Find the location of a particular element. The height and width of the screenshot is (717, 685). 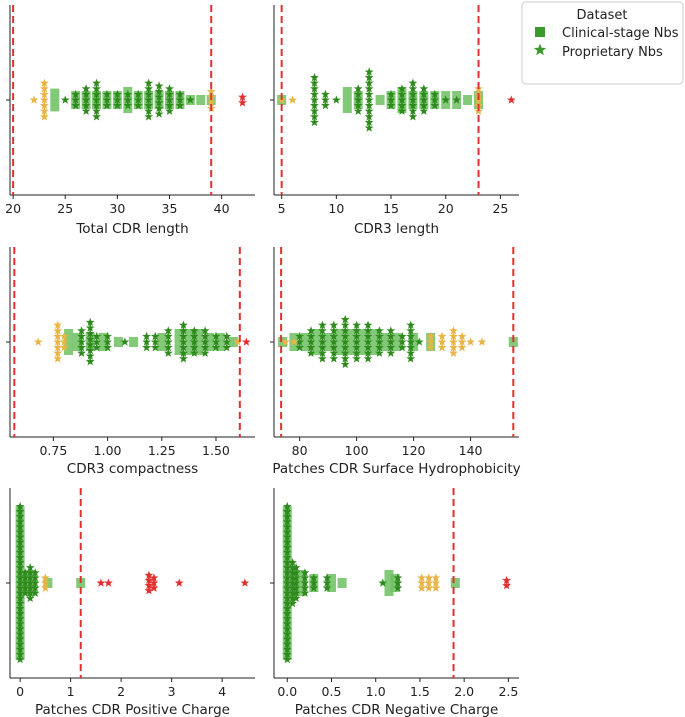

legend-entry-proprietary: Proprietary Nbs is located at coordinates (612, 52).